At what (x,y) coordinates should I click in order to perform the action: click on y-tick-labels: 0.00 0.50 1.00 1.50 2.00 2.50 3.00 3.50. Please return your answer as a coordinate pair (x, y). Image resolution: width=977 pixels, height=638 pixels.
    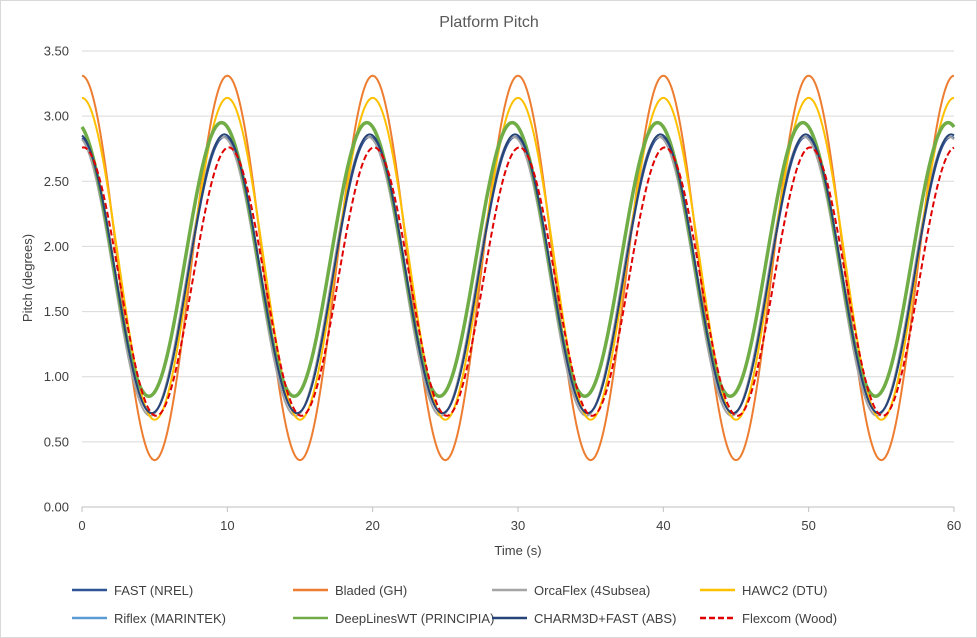
    Looking at the image, I should click on (56, 279).